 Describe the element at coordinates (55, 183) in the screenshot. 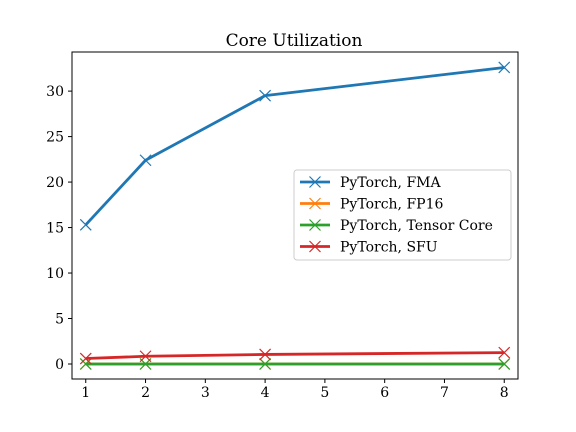

I see `y-tick-label: 20` at that location.